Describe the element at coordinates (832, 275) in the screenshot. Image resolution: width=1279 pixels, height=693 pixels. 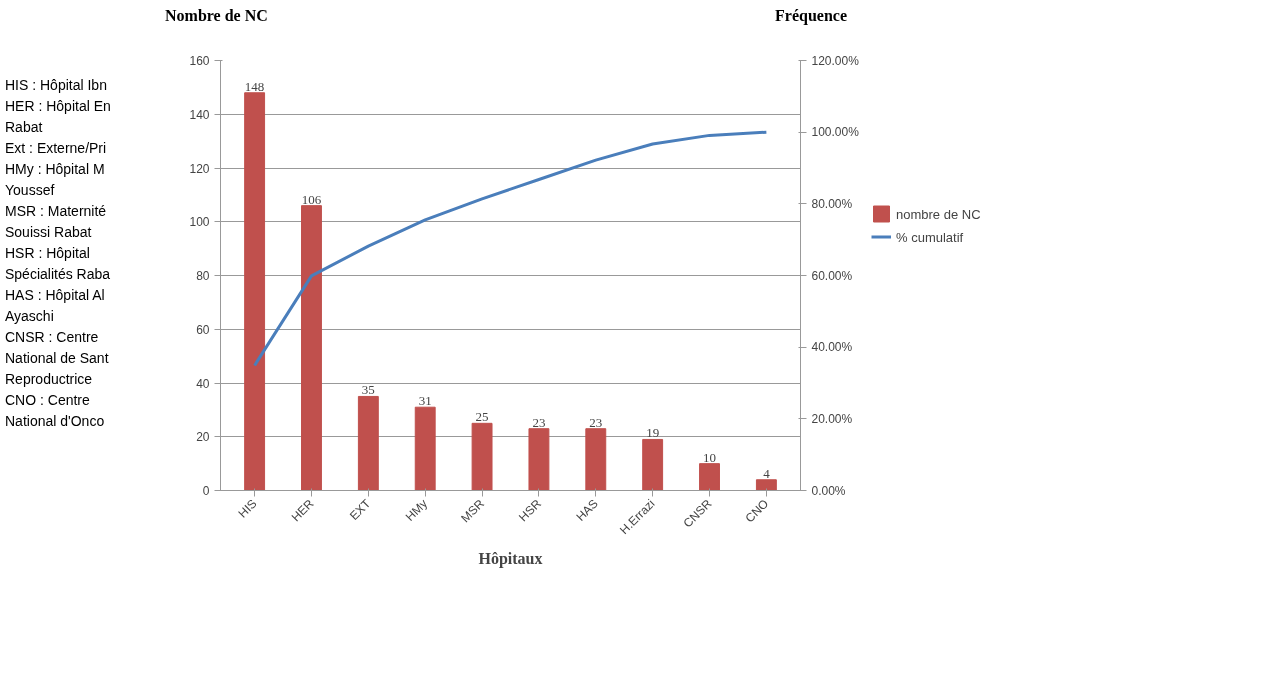
I see `y2-tick-label: 60.00%` at that location.